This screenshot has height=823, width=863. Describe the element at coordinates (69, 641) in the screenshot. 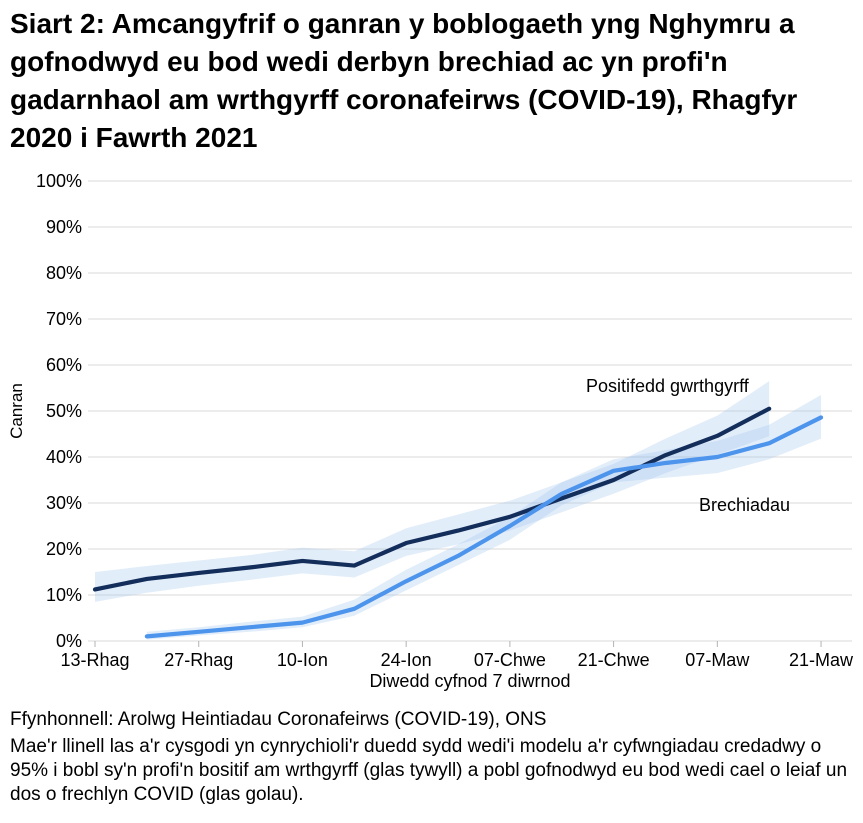

I see `y-tick-label: 0%` at that location.